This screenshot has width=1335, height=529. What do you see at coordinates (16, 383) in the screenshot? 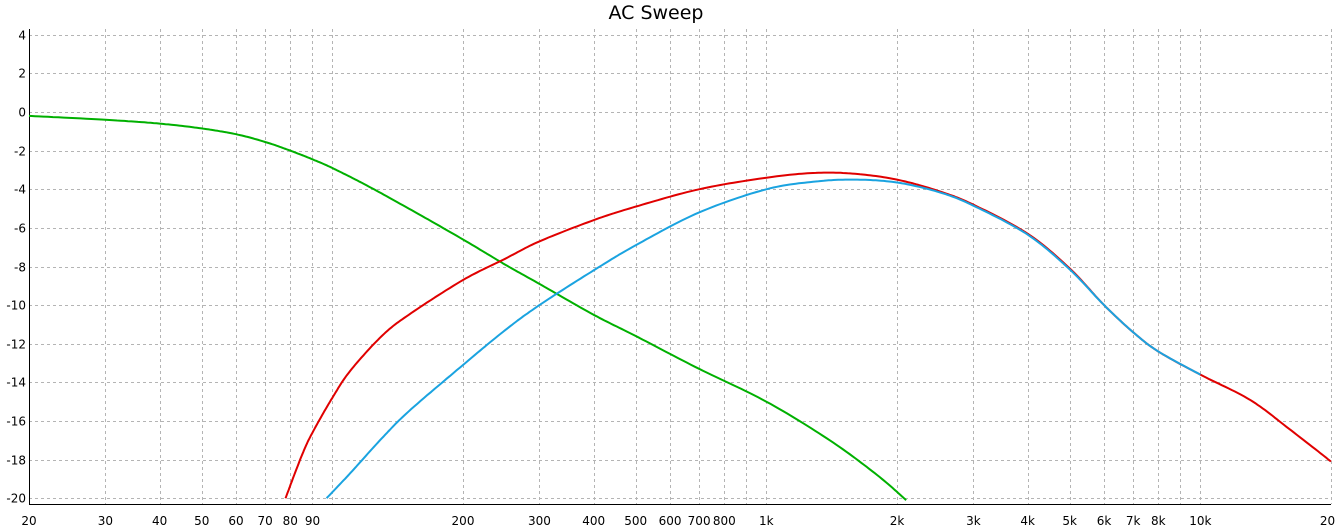
I see `y-tick-label: -14` at bounding box center [16, 383].